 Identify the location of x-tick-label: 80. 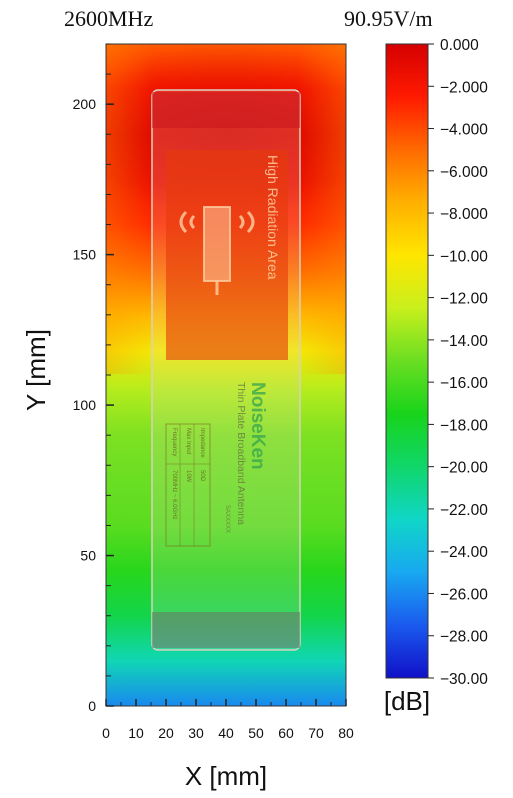
(346, 733).